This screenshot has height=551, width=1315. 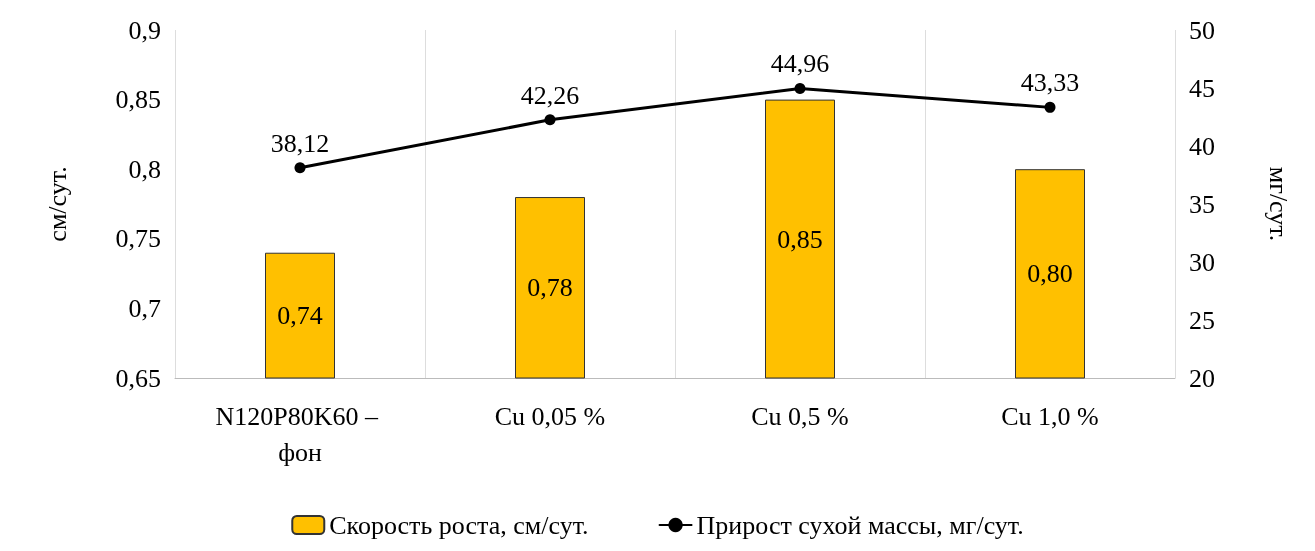 What do you see at coordinates (1202, 320) in the screenshot?
I see `y2-tick-label: 25` at bounding box center [1202, 320].